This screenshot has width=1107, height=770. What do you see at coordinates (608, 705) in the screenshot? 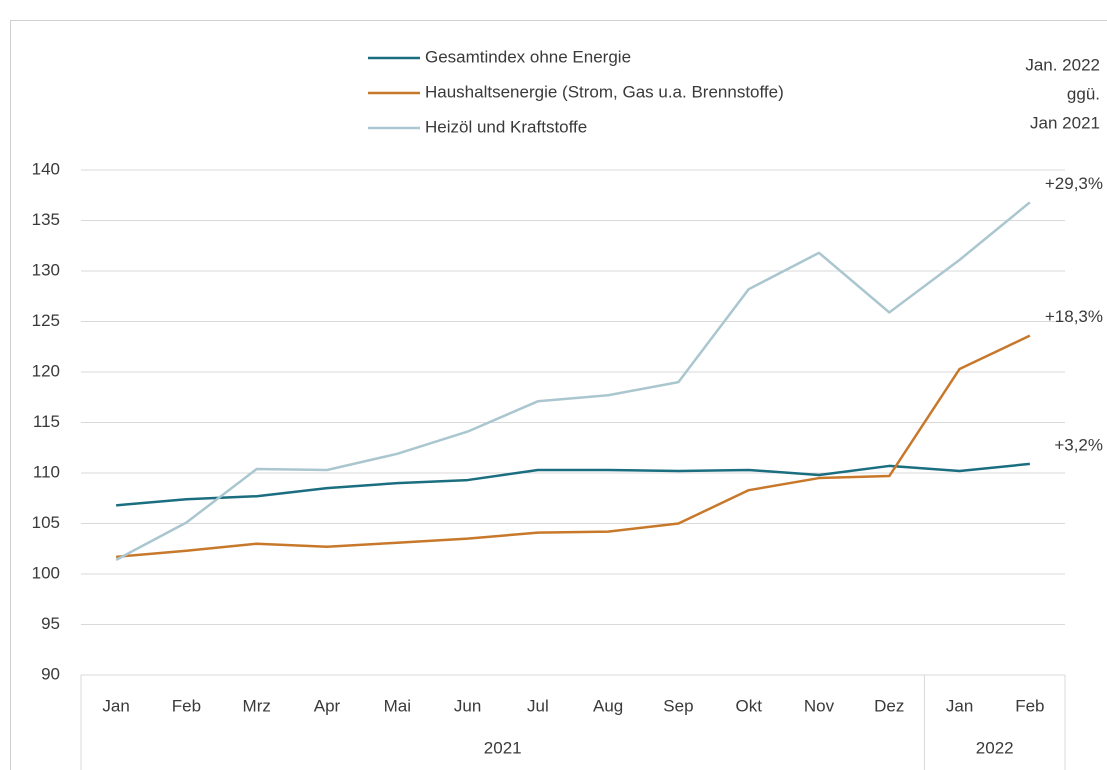
I see `x-tick-label: Aug` at bounding box center [608, 705].